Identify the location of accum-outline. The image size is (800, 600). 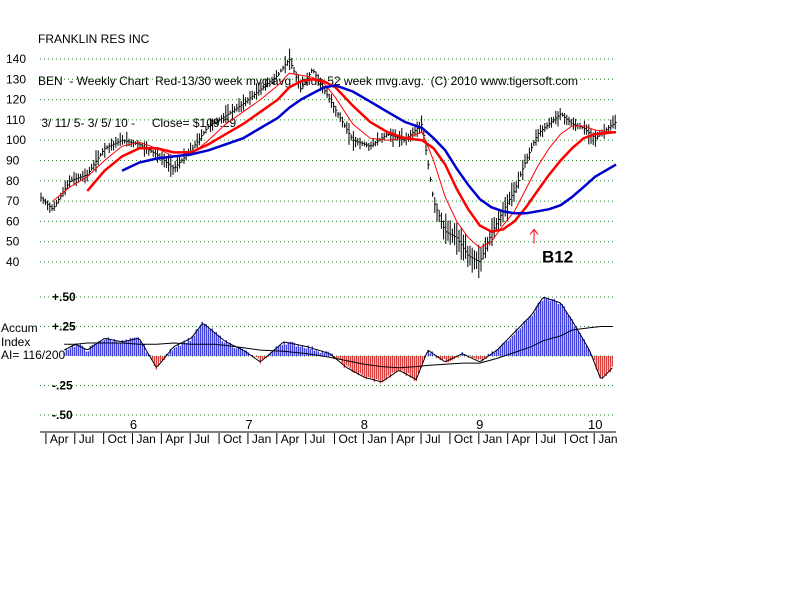
(338, 339).